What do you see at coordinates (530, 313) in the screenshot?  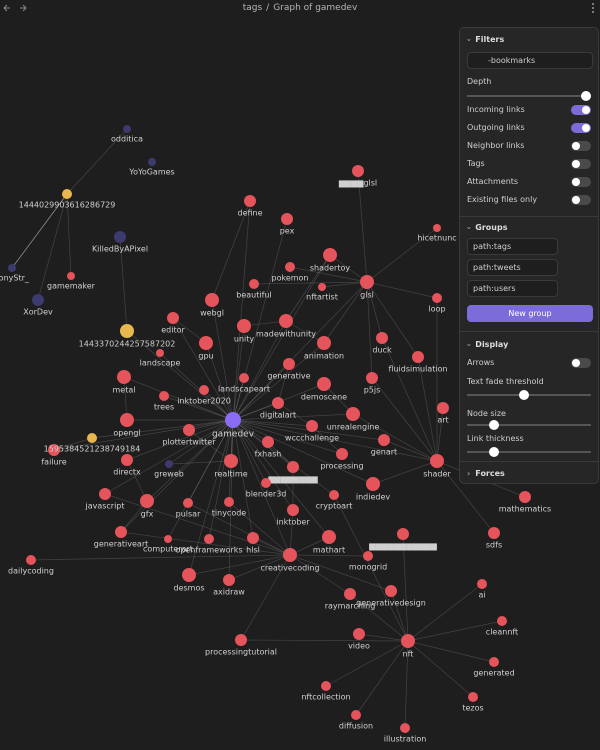 I see `new-group-button: New group` at bounding box center [530, 313].